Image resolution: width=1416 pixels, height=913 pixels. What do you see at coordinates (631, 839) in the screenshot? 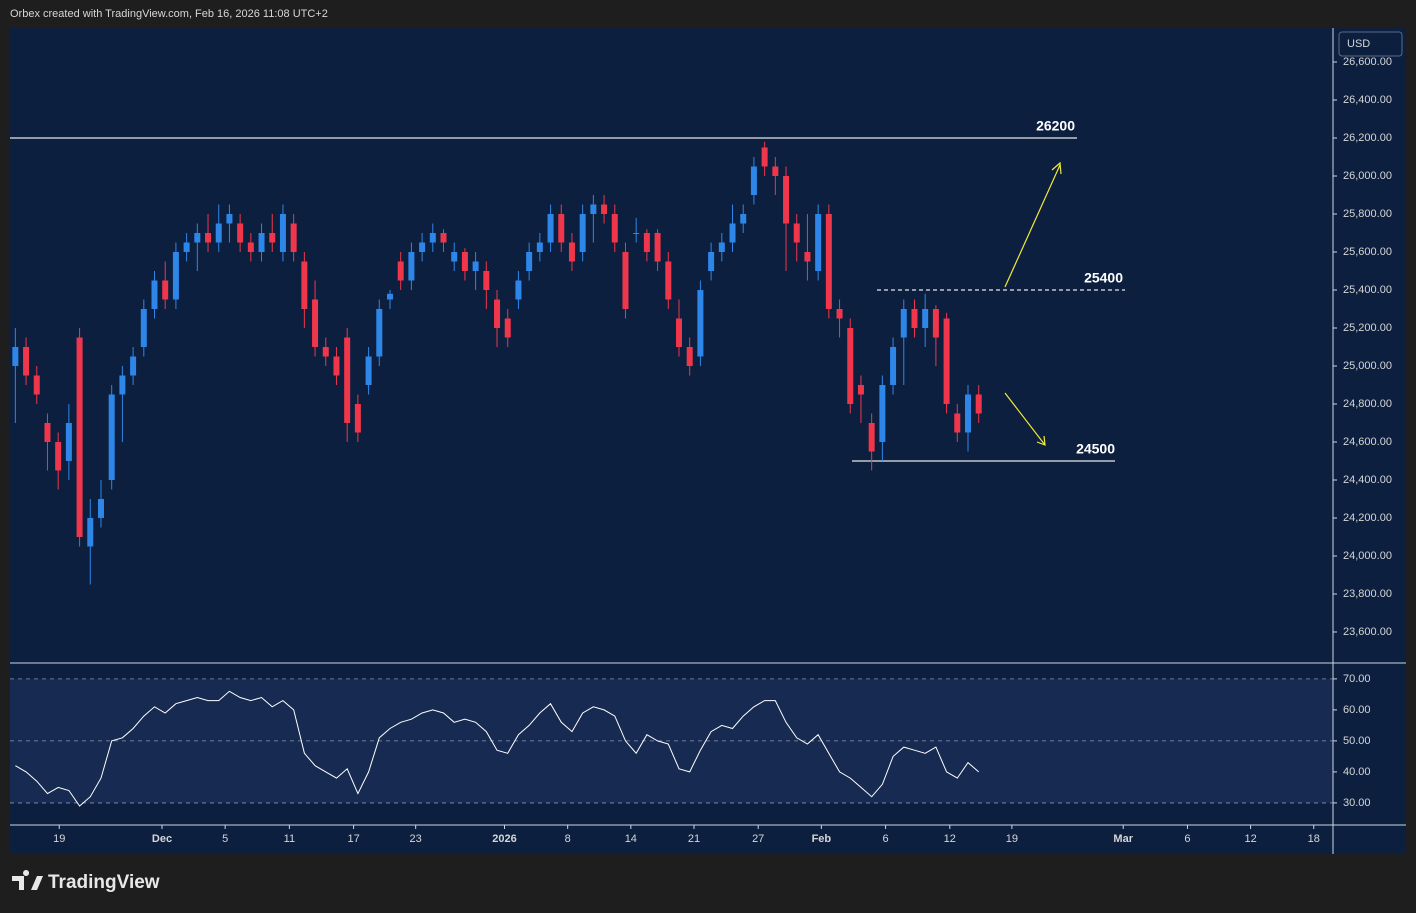
I see `x-tick-label: 14` at bounding box center [631, 839].